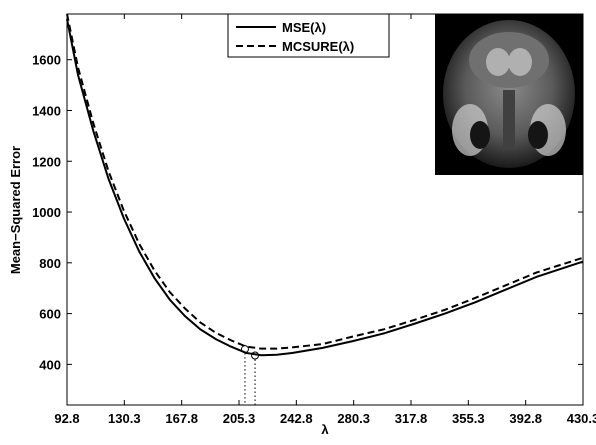 The width and height of the screenshot is (596, 445). I want to click on x-tick-label: 130.3, so click(124, 418).